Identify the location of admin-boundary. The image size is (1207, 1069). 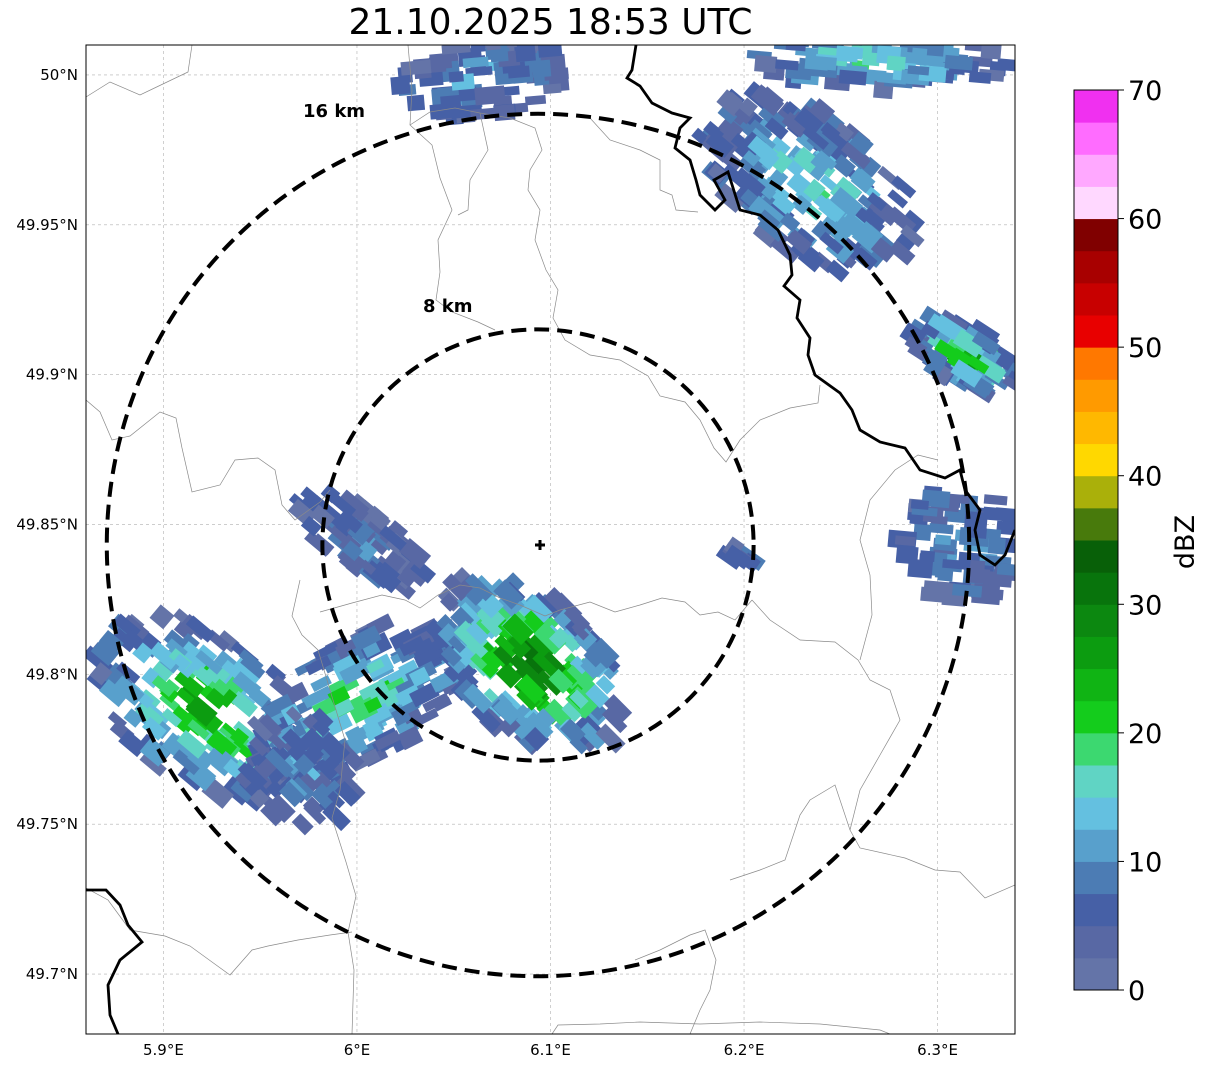
(675, 981).